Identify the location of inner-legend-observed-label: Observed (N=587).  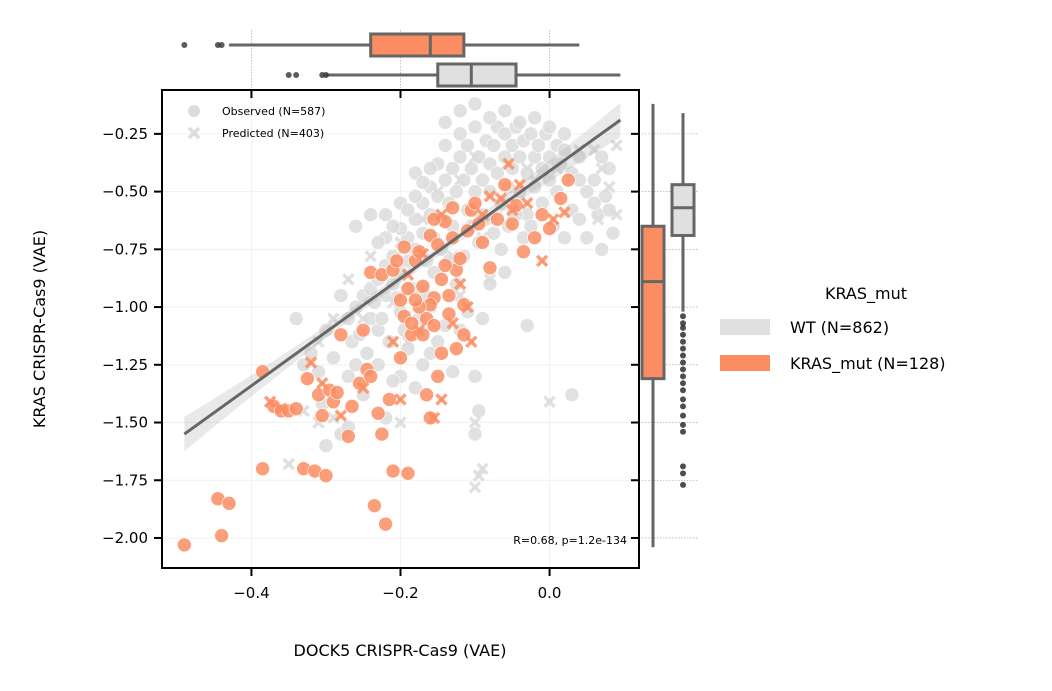
(273, 111).